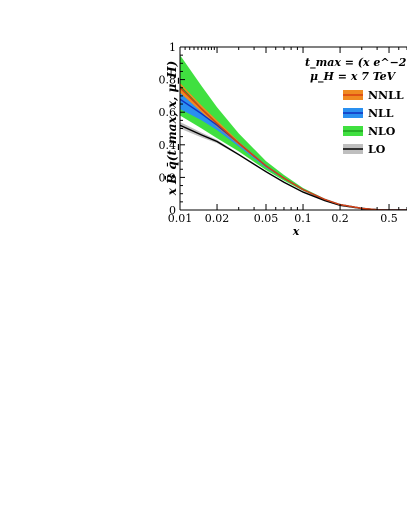 Image resolution: width=407 pixels, height=527 pixels. I want to click on y-axis-title: x B̄ q̄(t_max, x, μ_H), so click(171, 129).